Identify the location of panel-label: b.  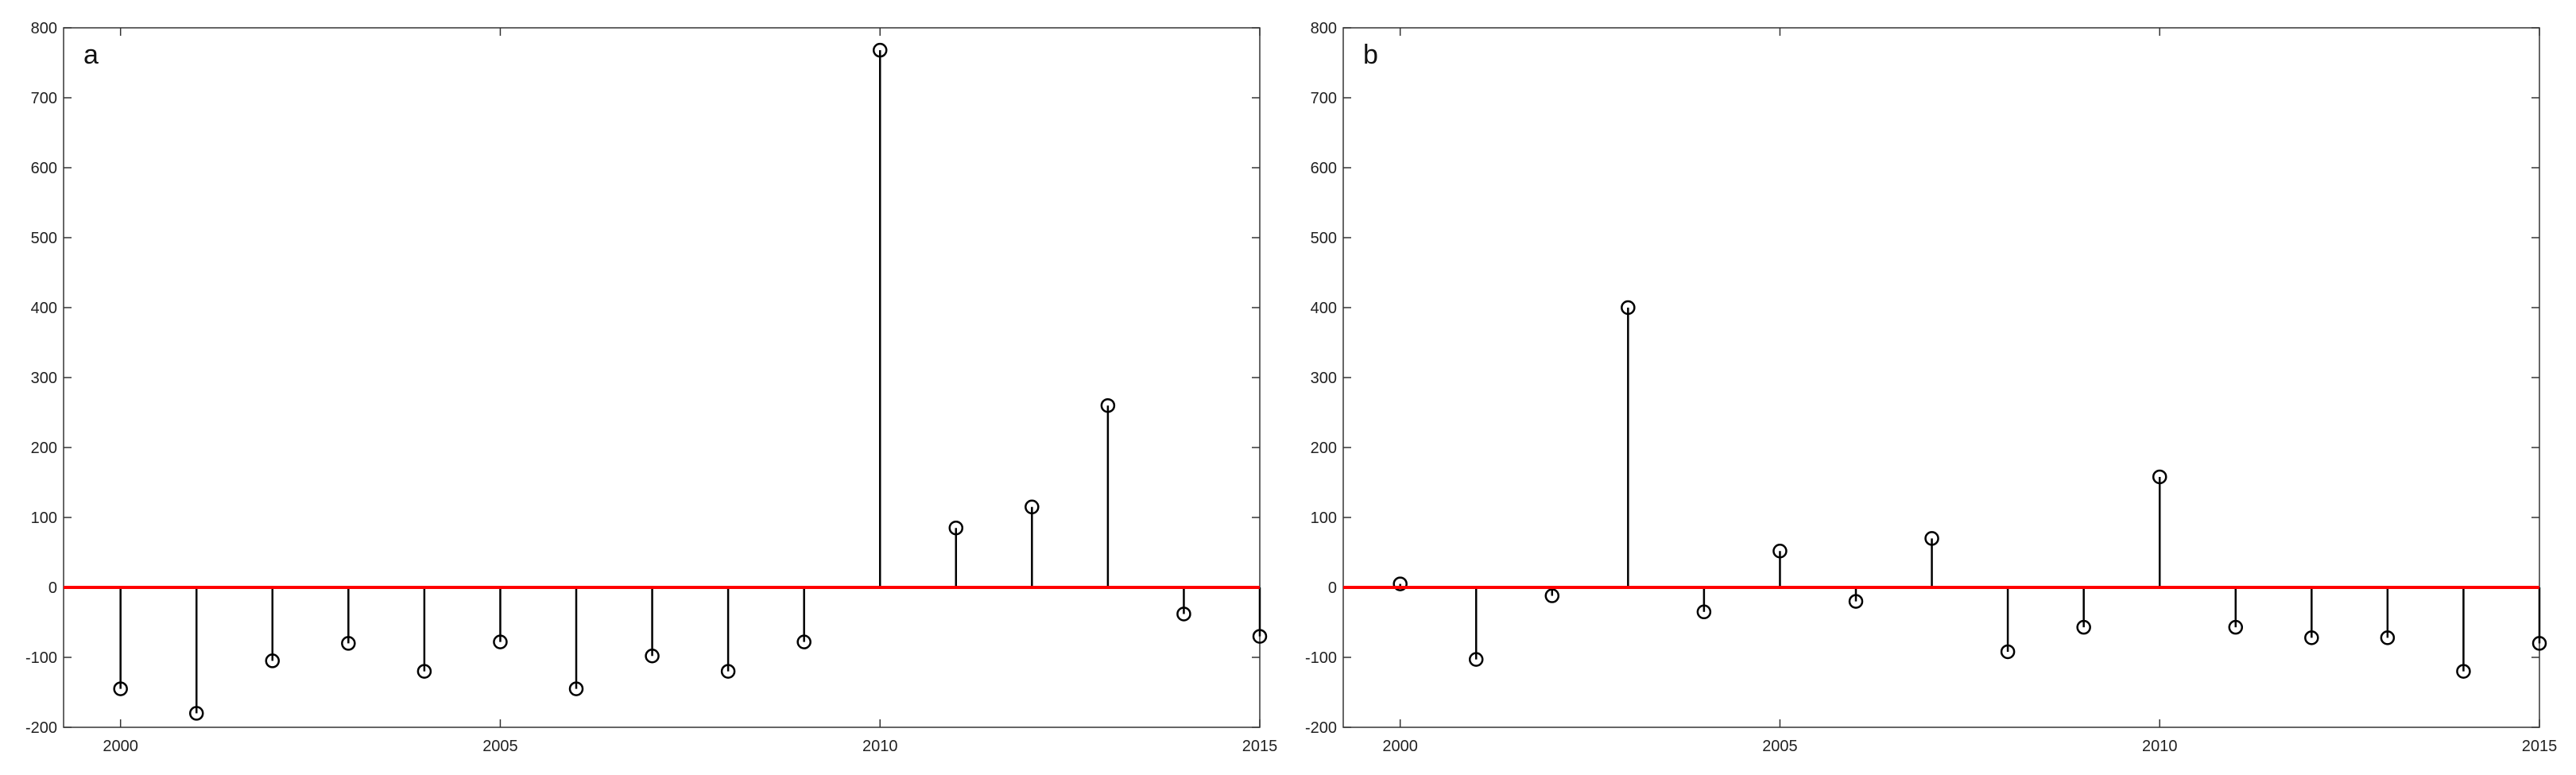
(1370, 55).